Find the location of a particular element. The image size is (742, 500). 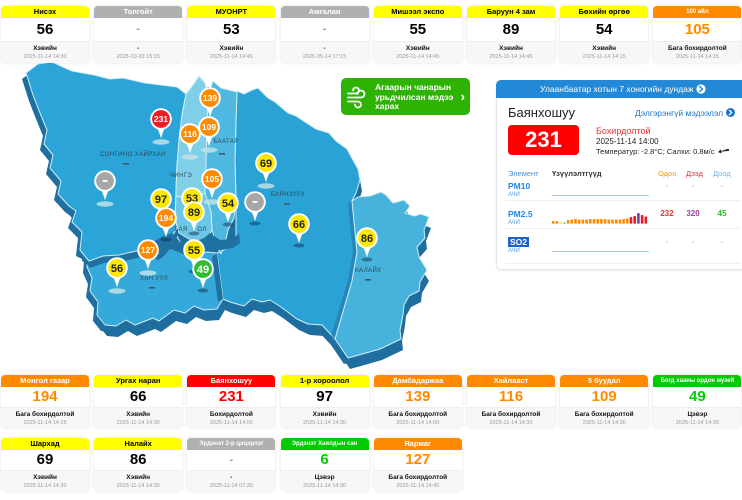

svg-text: БААТАР is located at coordinates (225, 142).